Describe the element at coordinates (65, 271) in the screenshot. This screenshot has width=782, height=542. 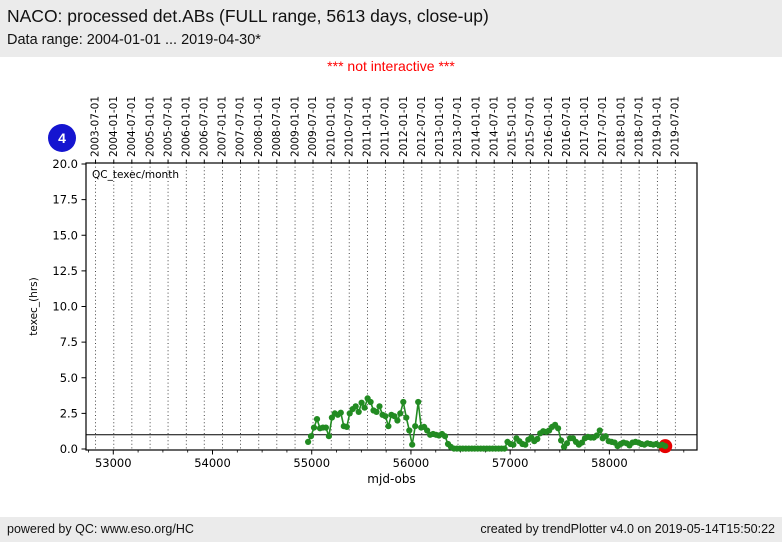
I see `y-tick-label: 12.5` at that location.